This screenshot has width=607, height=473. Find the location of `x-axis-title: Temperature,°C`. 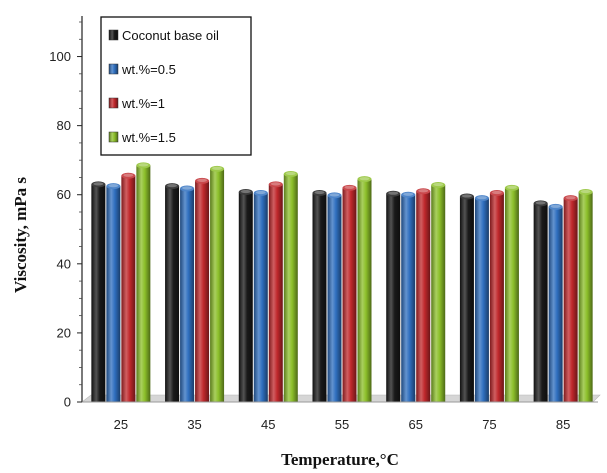

x-axis-title: Temperature,°C is located at coordinates (340, 459).